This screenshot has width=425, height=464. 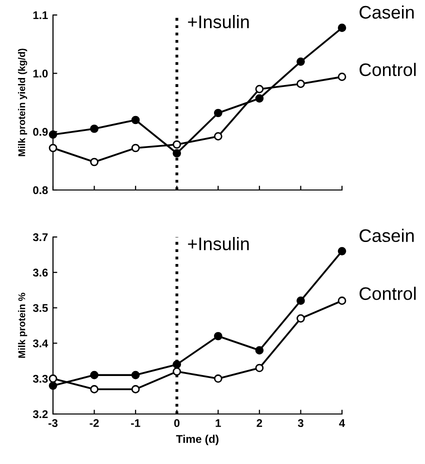 What do you see at coordinates (135, 423) in the screenshot?
I see `x-tick-label: -1` at bounding box center [135, 423].